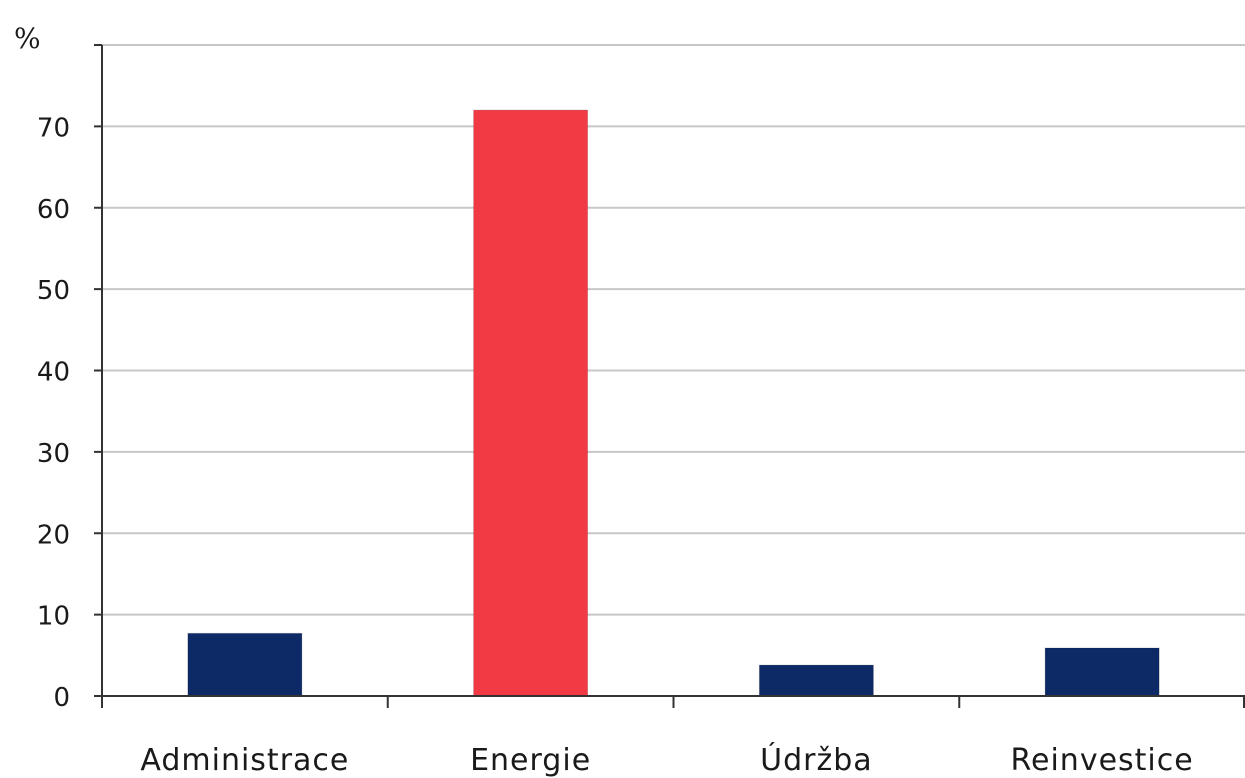 This screenshot has height=778, width=1245. I want to click on y-tick-label: 60, so click(53, 210).